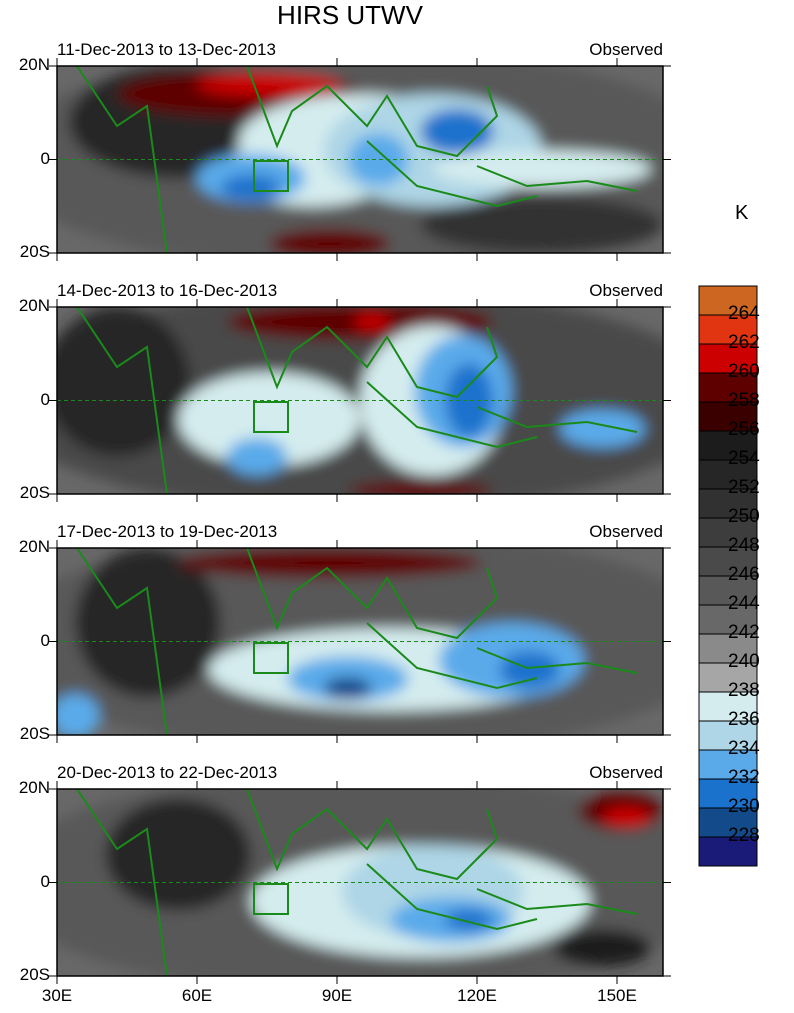  What do you see at coordinates (166, 49) in the screenshot?
I see `panel-date-range: 11-Dec-2013 to 13-Dec-2013` at bounding box center [166, 49].